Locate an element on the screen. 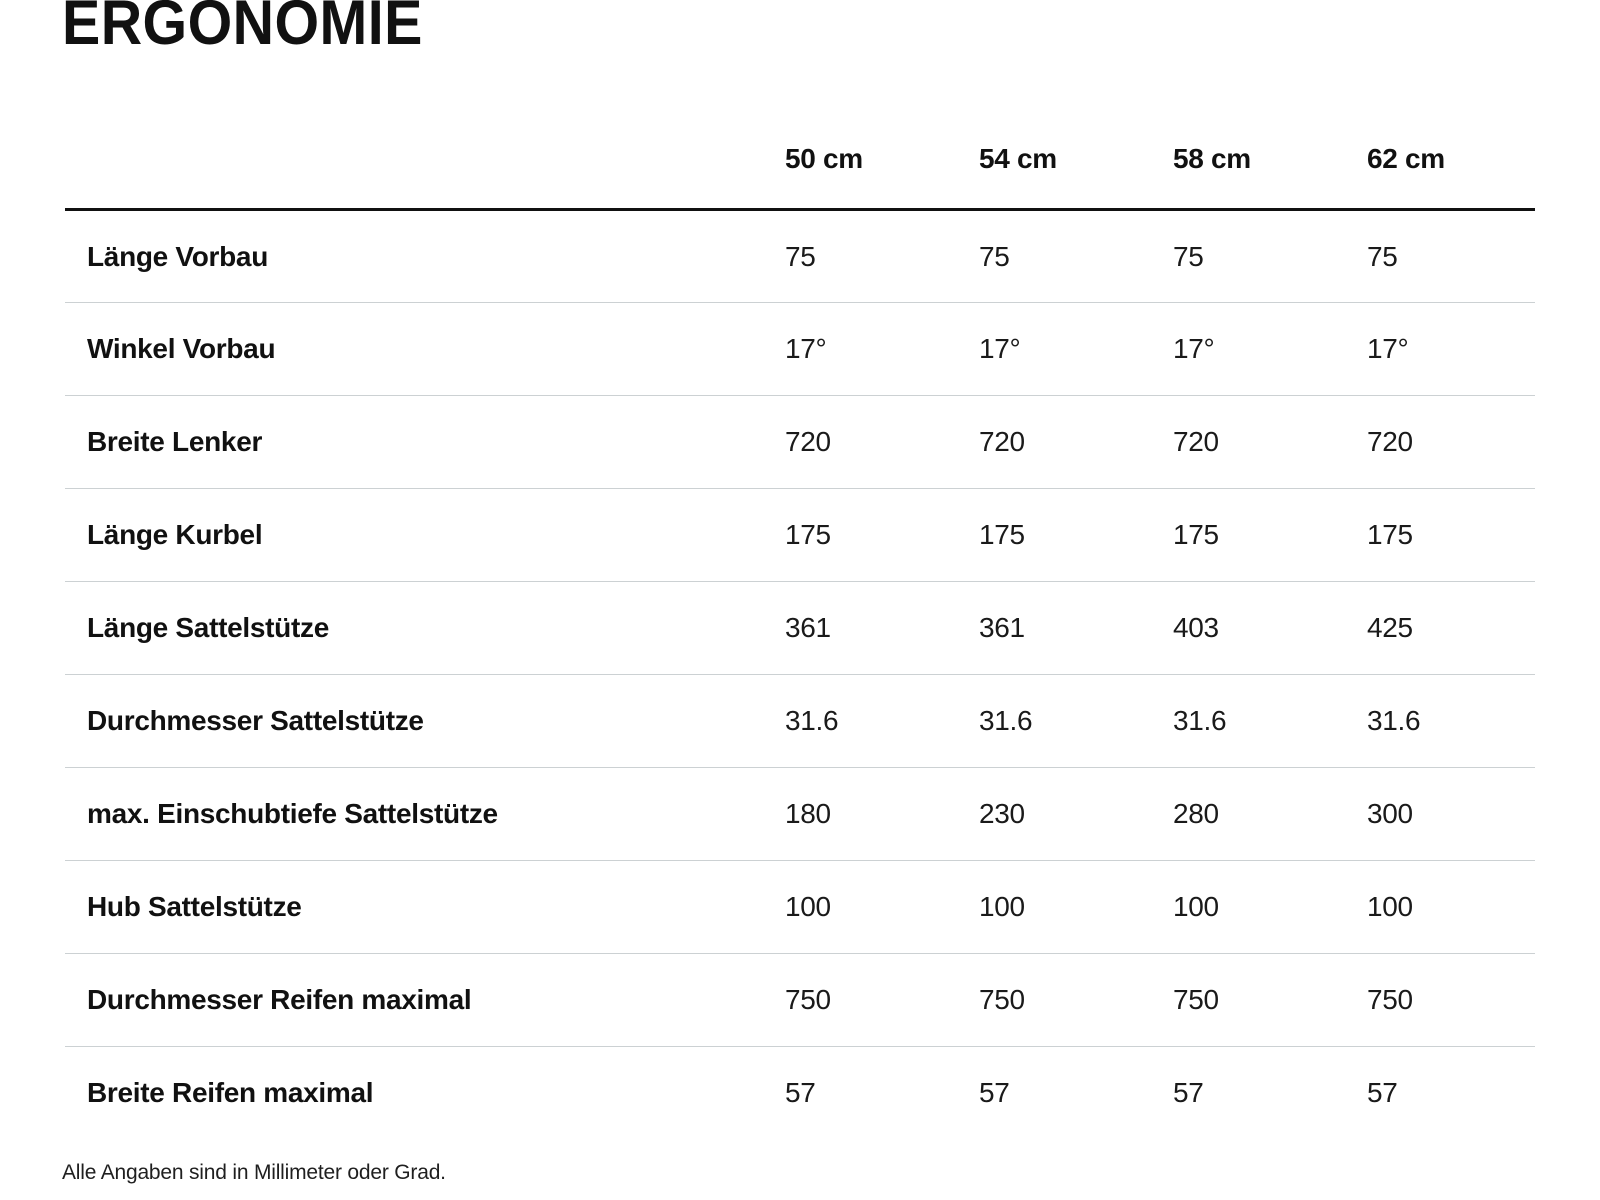  size-column-header-58cm: 58 cm is located at coordinates (1270, 178).